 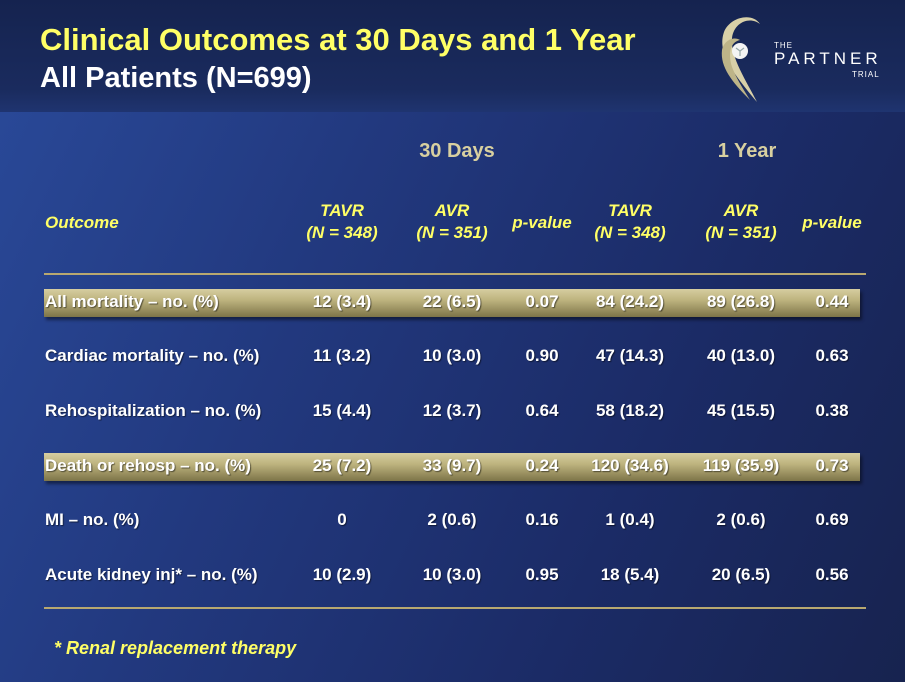 I want to click on table-cell: 40 (13.0), so click(x=741, y=355).